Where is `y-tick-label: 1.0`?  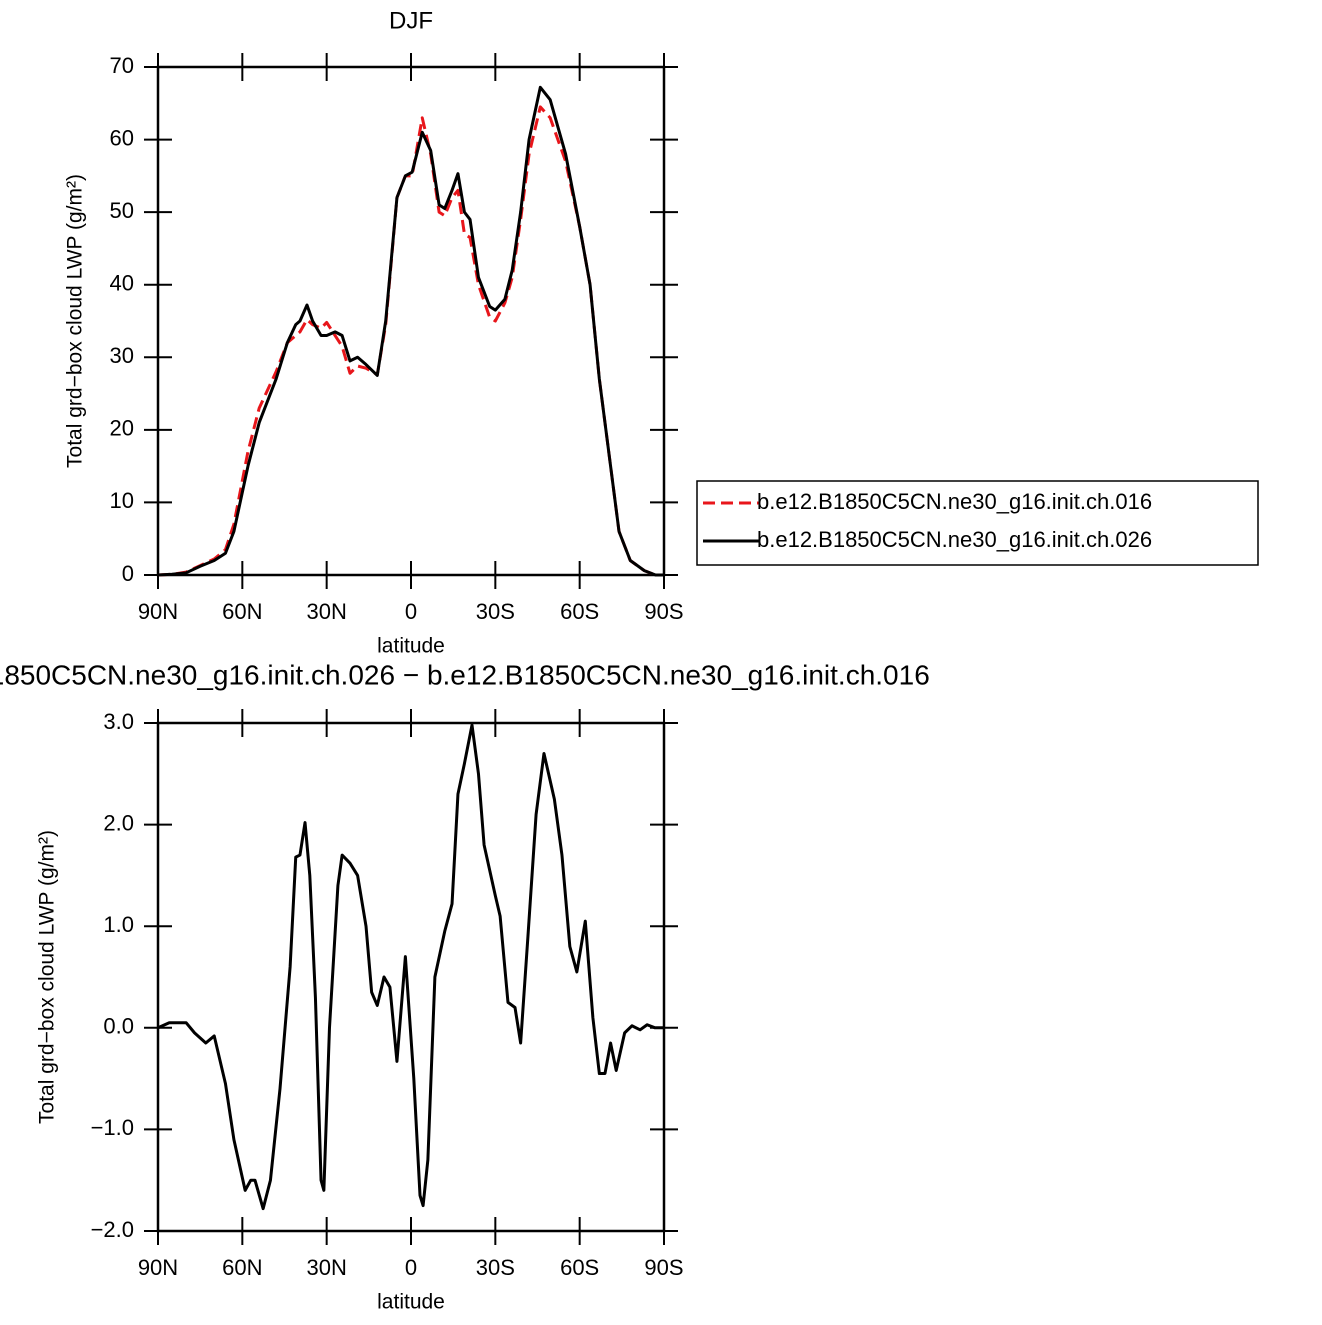 y-tick-label: 1.0 is located at coordinates (118, 924).